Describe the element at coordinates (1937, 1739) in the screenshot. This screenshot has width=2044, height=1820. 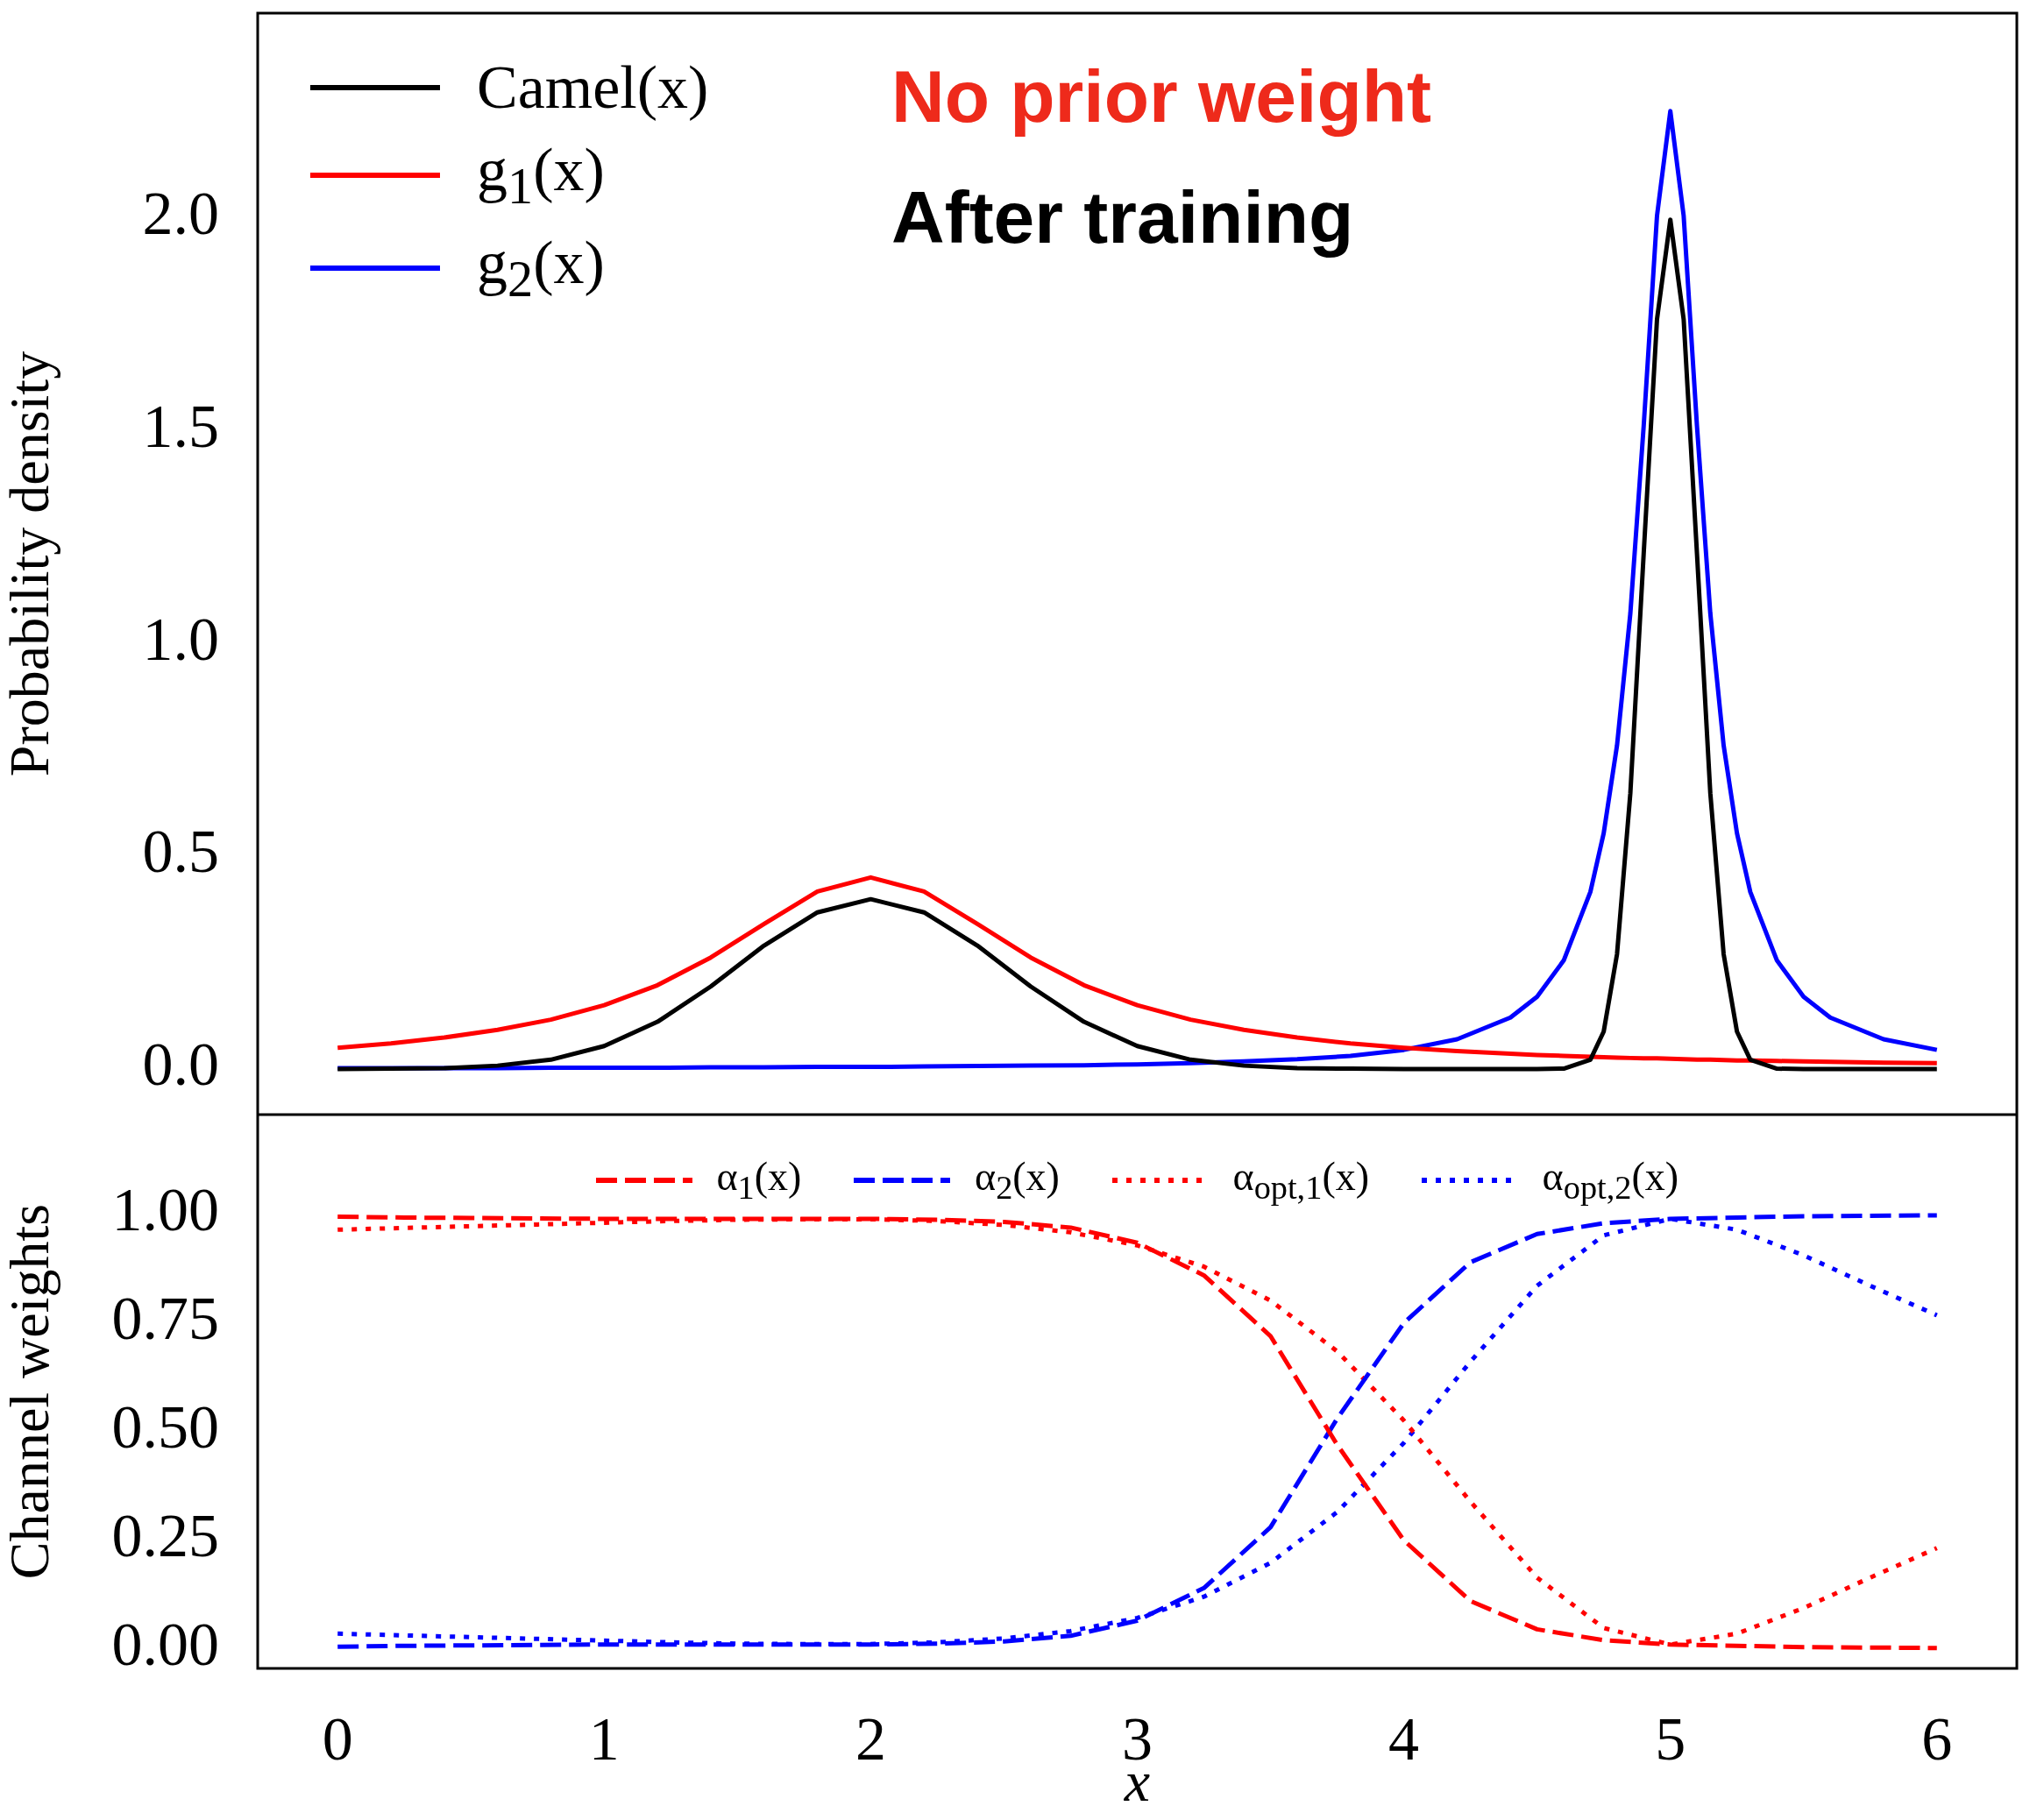
I see `x-tick-label: 6` at that location.